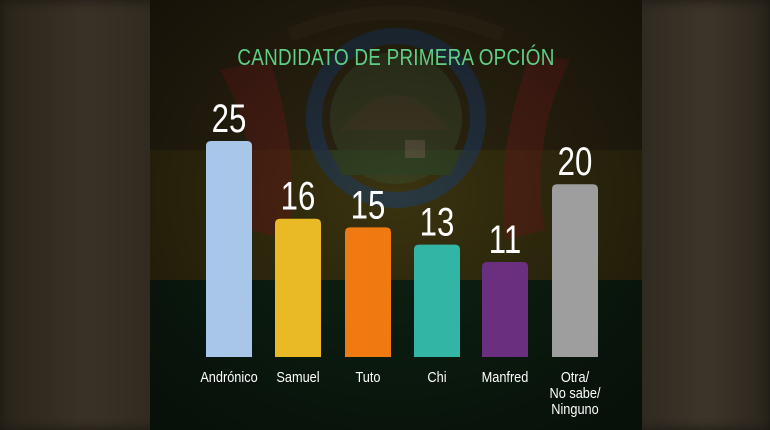 The height and width of the screenshot is (430, 770). Describe the element at coordinates (298, 196) in the screenshot. I see `data-label-1: 16` at that location.